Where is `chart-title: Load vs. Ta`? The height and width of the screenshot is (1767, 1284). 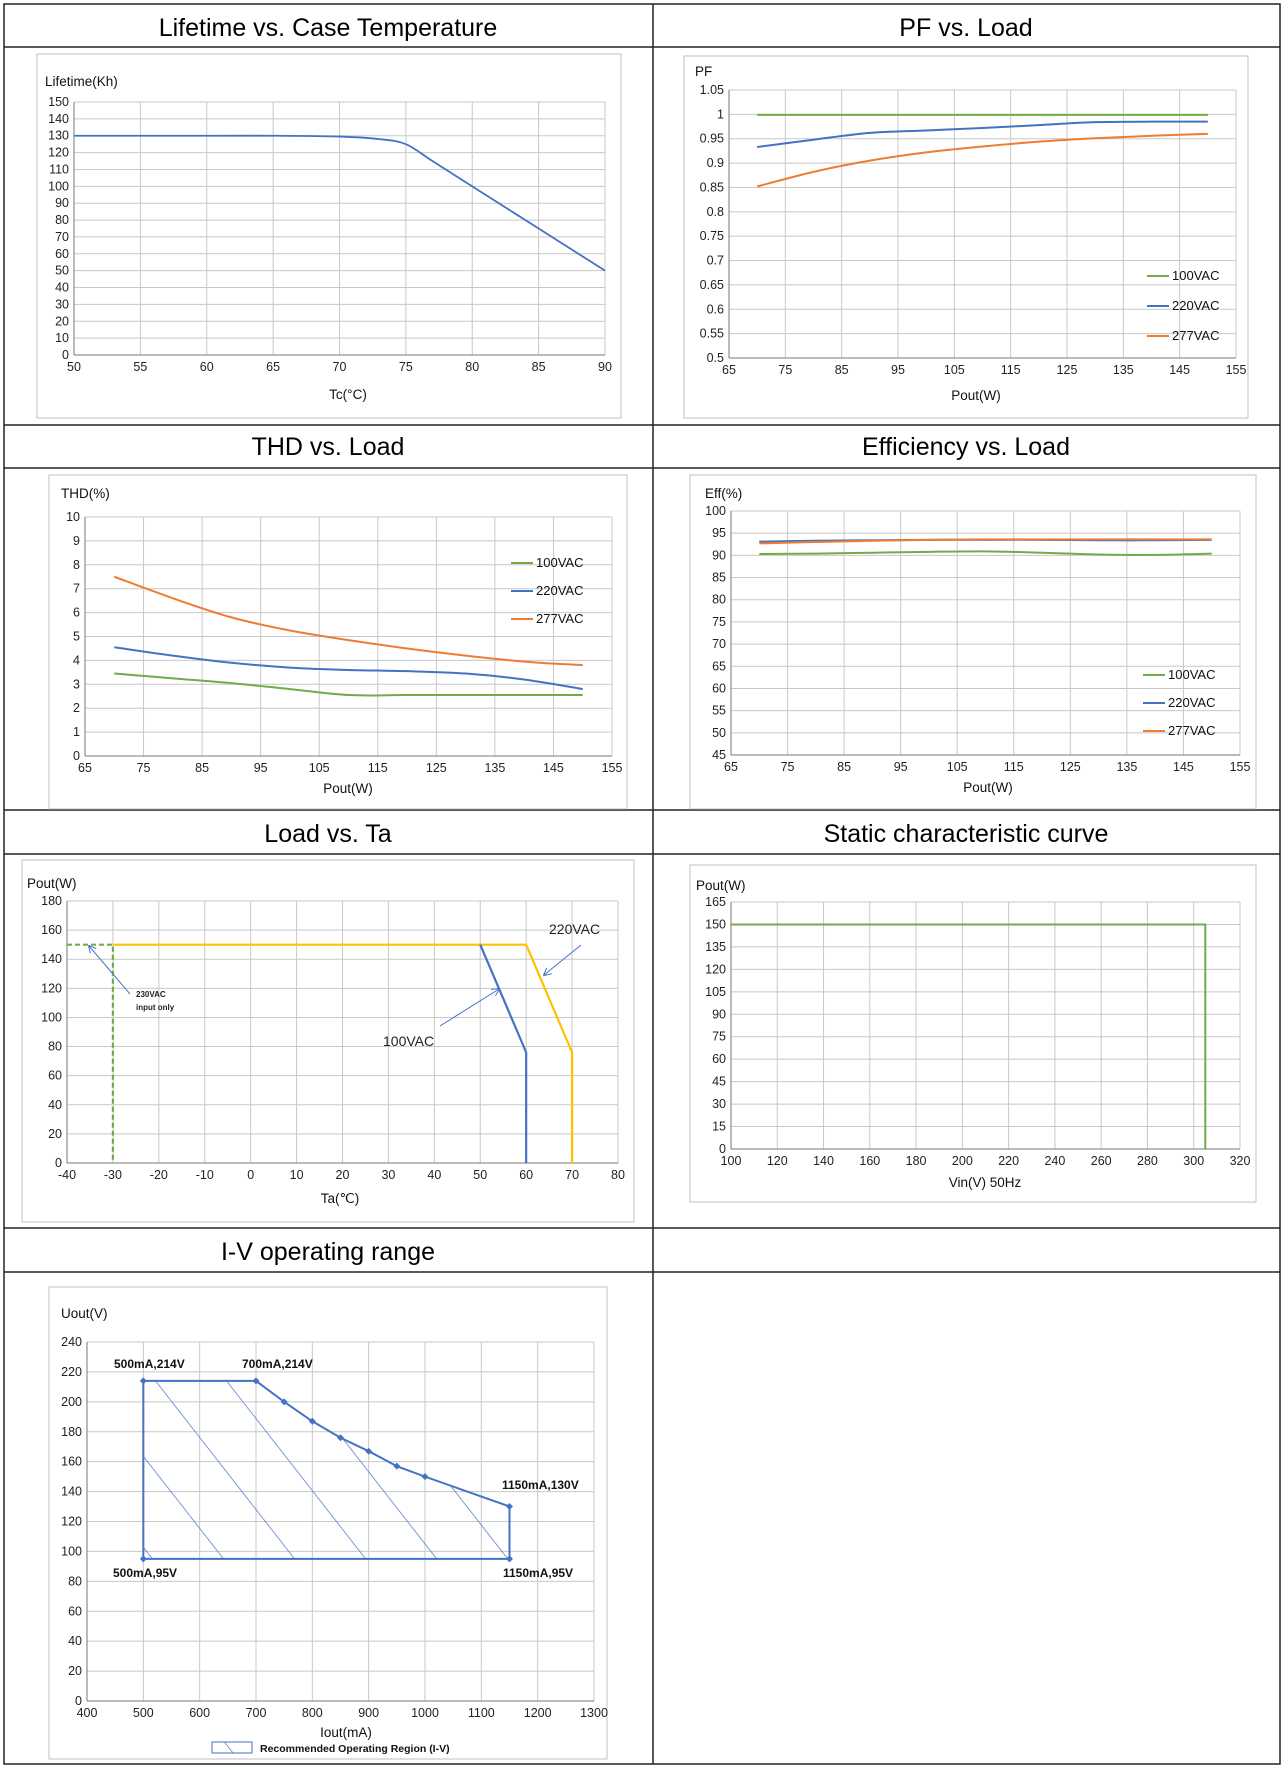 chart-title: Load vs. Ta is located at coordinates (328, 834).